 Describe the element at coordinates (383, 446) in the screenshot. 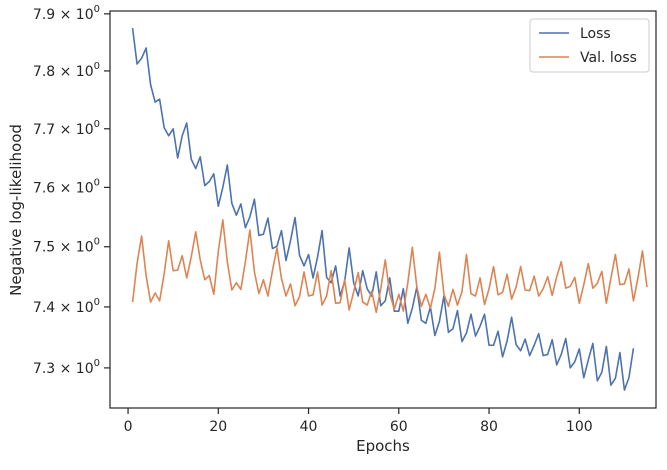

I see `x-axis-label: Epochs` at that location.